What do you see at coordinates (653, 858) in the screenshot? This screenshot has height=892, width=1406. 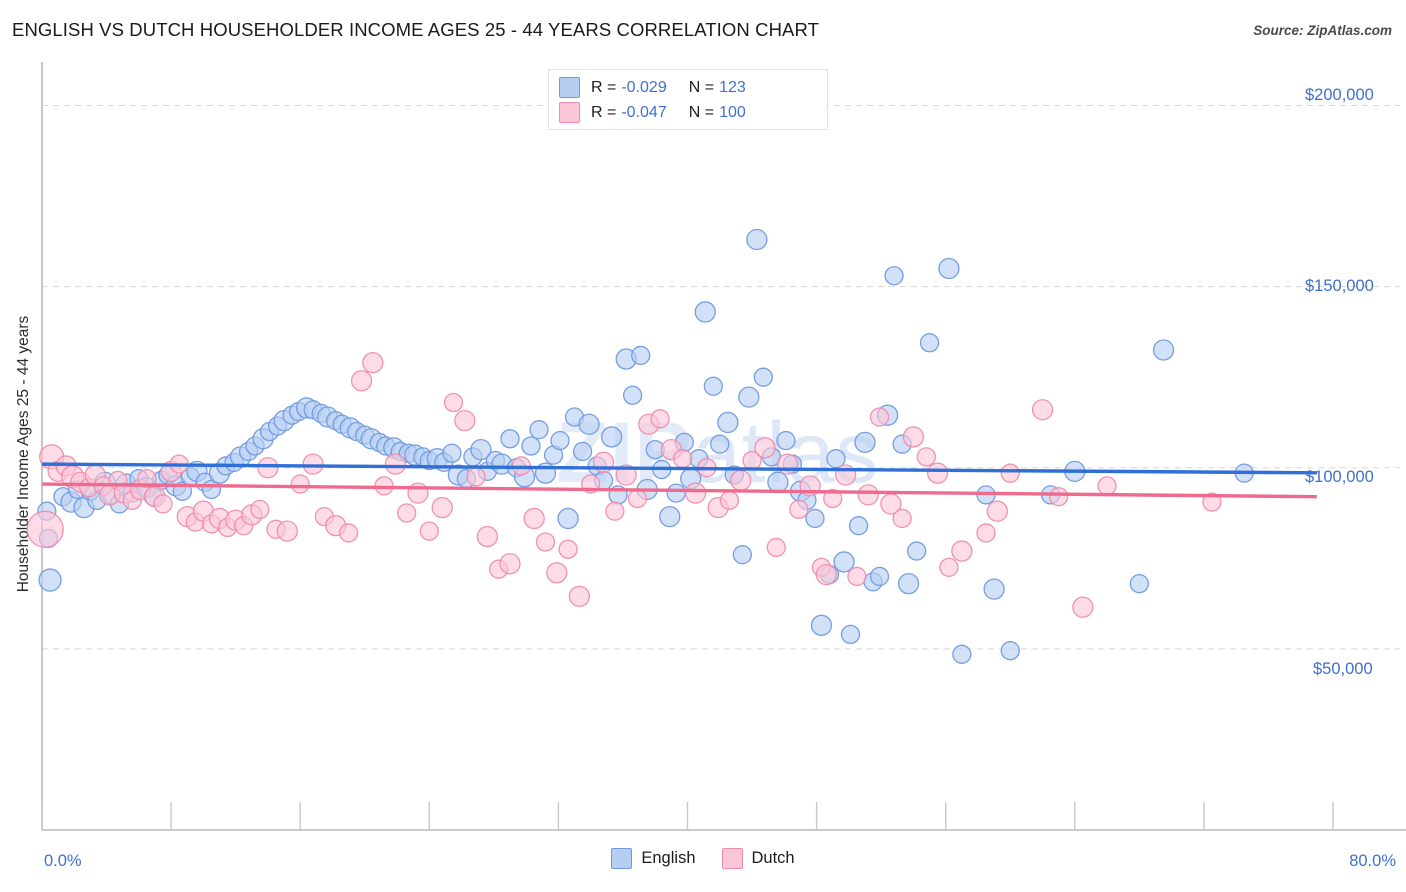 I see `legend-item-english: English` at bounding box center [653, 858].